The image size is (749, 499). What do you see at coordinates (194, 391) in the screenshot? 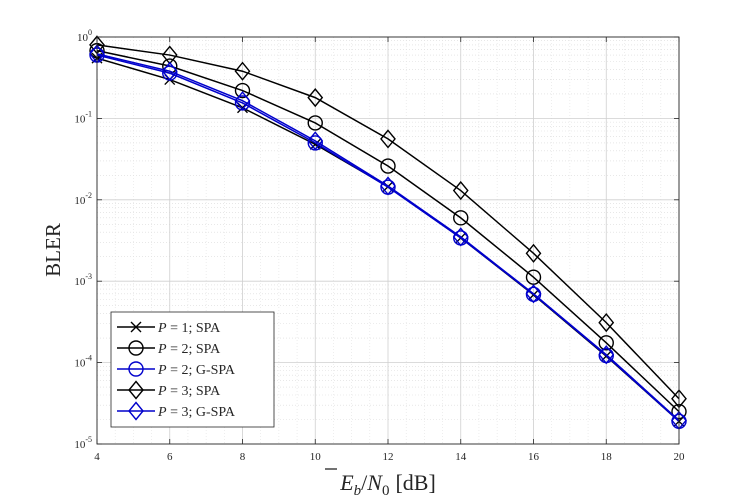
I see `legend-text: = 3; SPA` at bounding box center [194, 391].